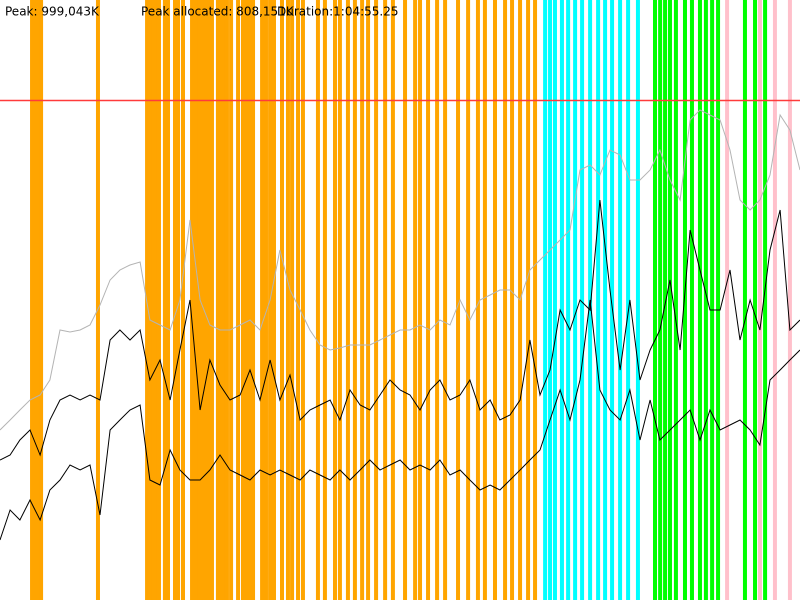  What do you see at coordinates (52, 12) in the screenshot?
I see `peak-label: Peak: 999,043K` at bounding box center [52, 12].